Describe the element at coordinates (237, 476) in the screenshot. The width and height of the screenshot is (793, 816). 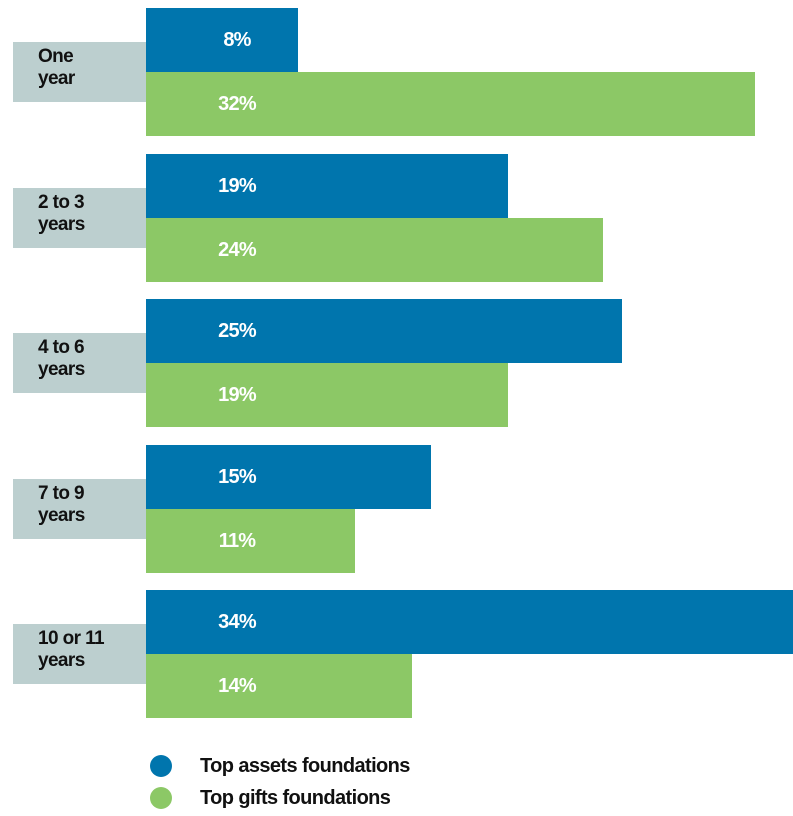
I see `bar-value-label: 15%` at that location.